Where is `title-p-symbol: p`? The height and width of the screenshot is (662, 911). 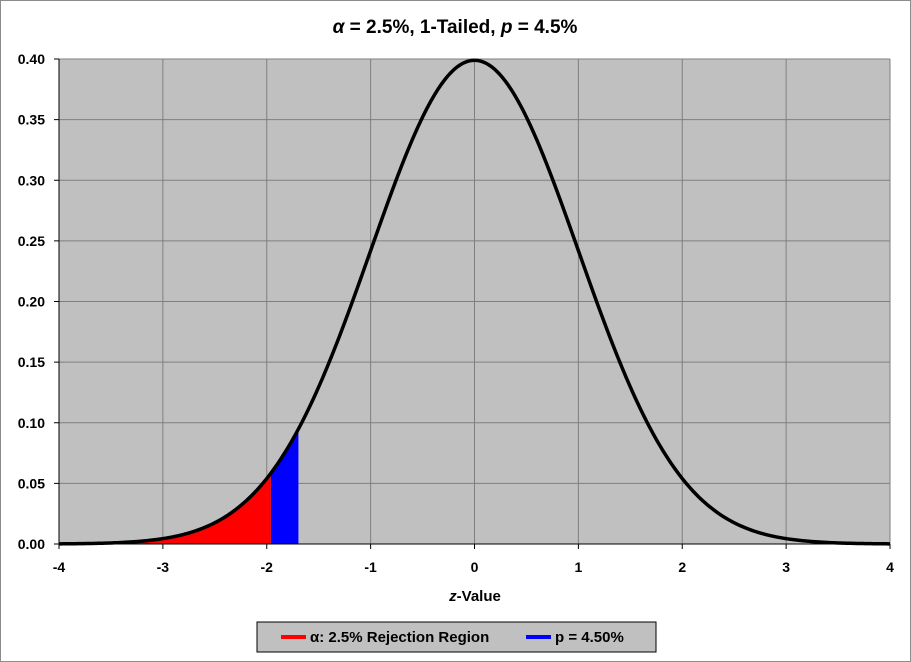 title-p-symbol: p is located at coordinates (506, 27).